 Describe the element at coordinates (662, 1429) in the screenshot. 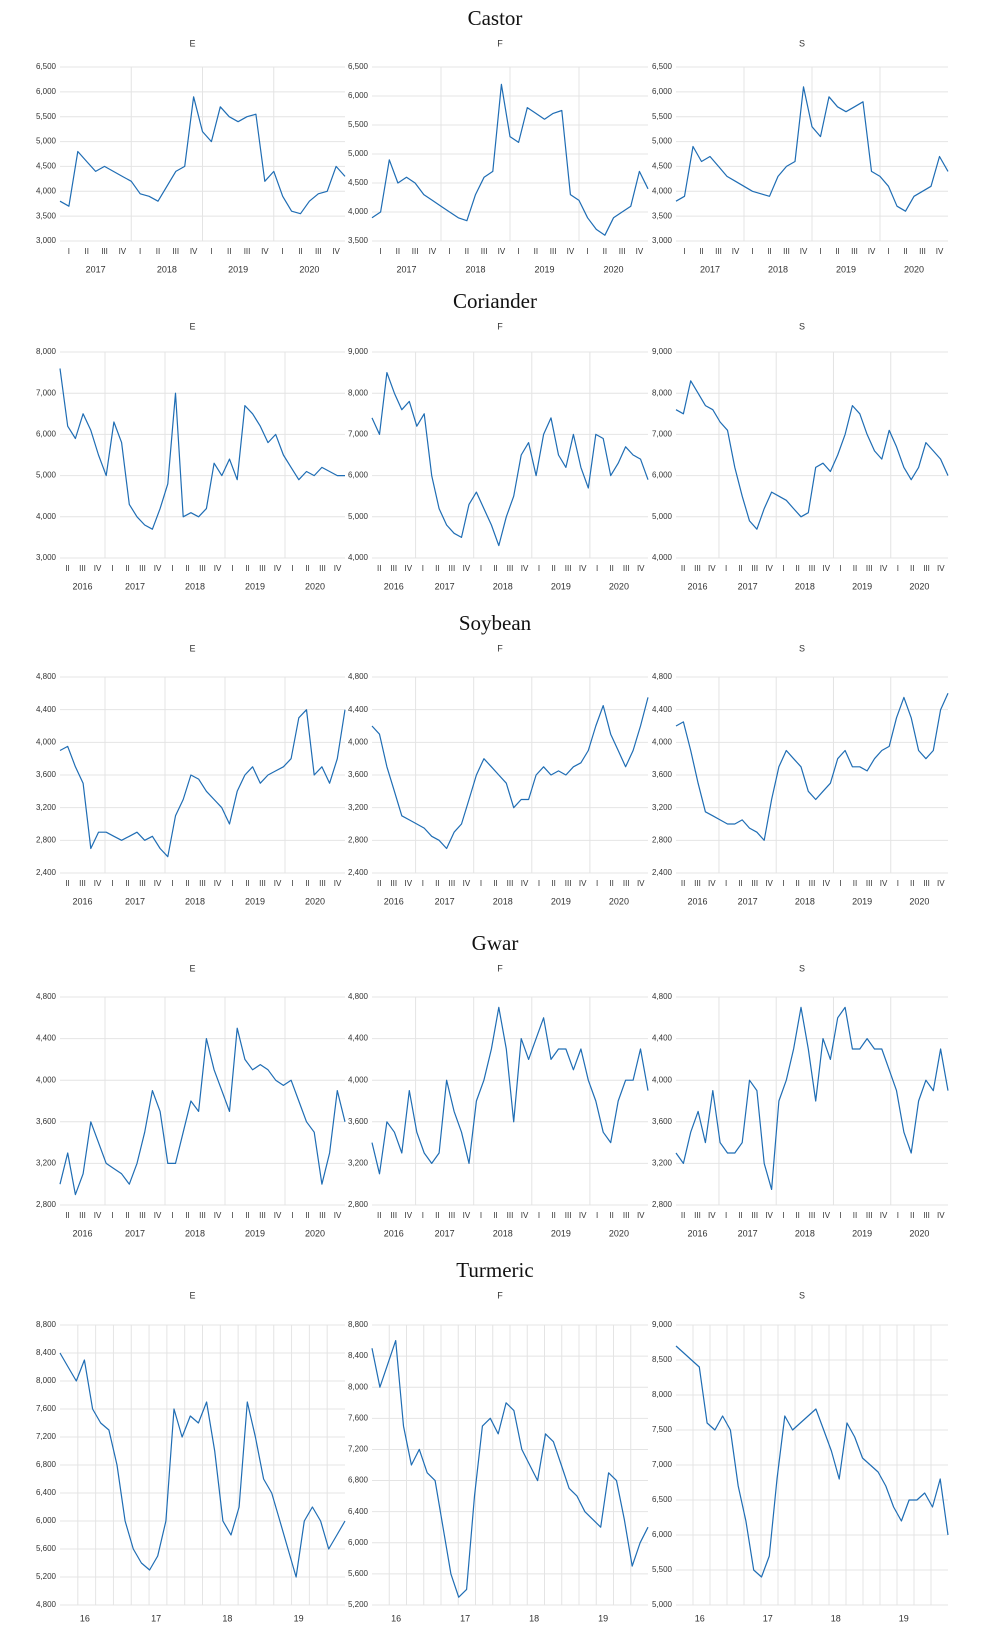

I see `y-tick-label: 7,500` at that location.